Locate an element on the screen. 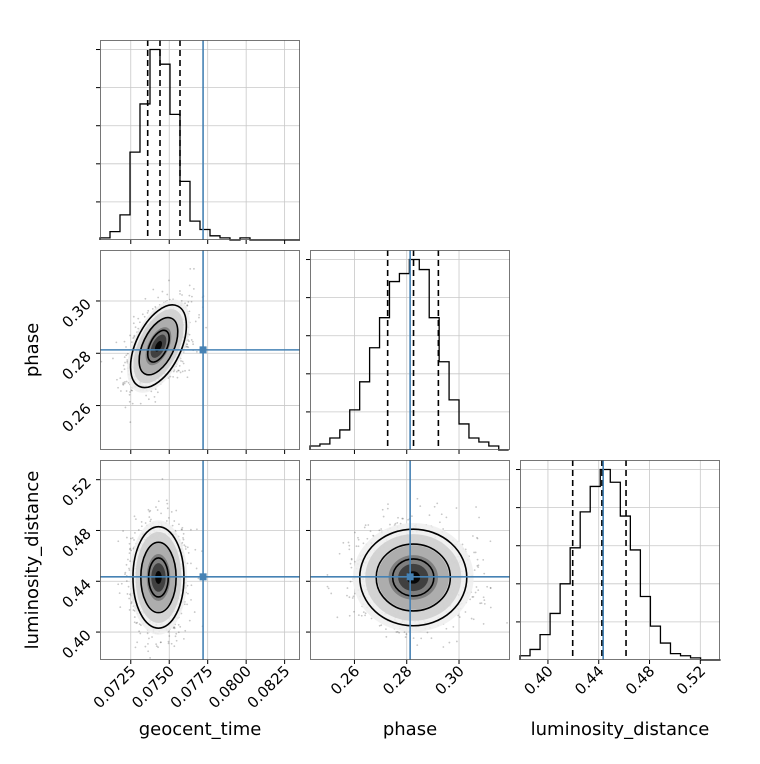  tick-label-phase: 0.26 is located at coordinates (76, 418).